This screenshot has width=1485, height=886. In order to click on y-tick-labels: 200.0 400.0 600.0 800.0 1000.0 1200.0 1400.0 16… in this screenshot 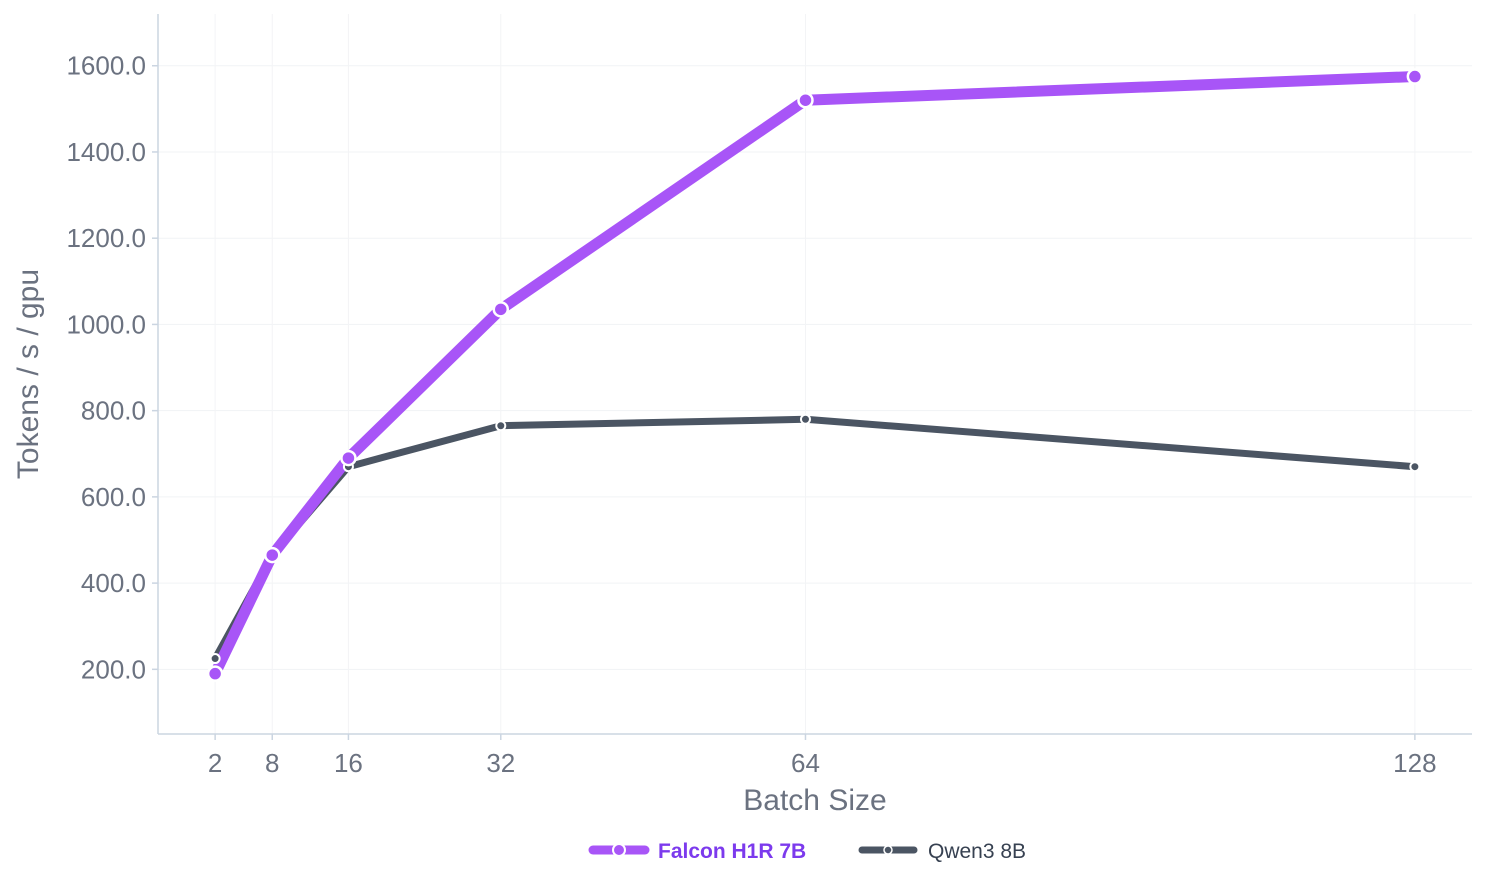, I will do `click(112, 367)`.